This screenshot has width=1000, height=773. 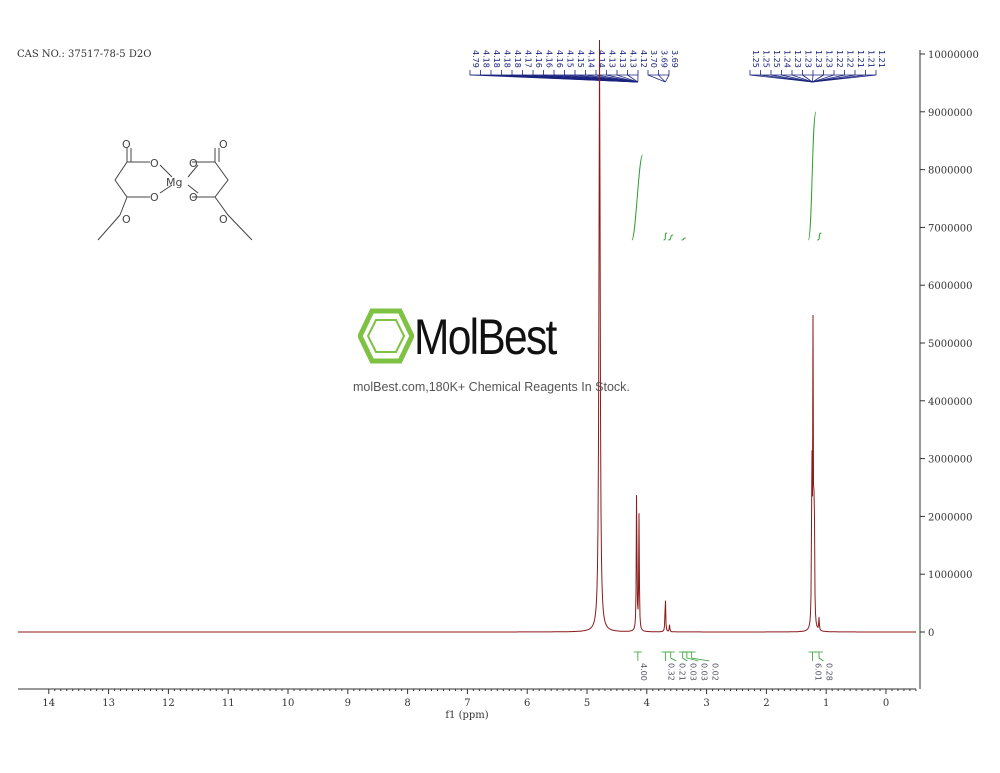 What do you see at coordinates (407, 703) in the screenshot?
I see `x-tick-label: 8` at bounding box center [407, 703].